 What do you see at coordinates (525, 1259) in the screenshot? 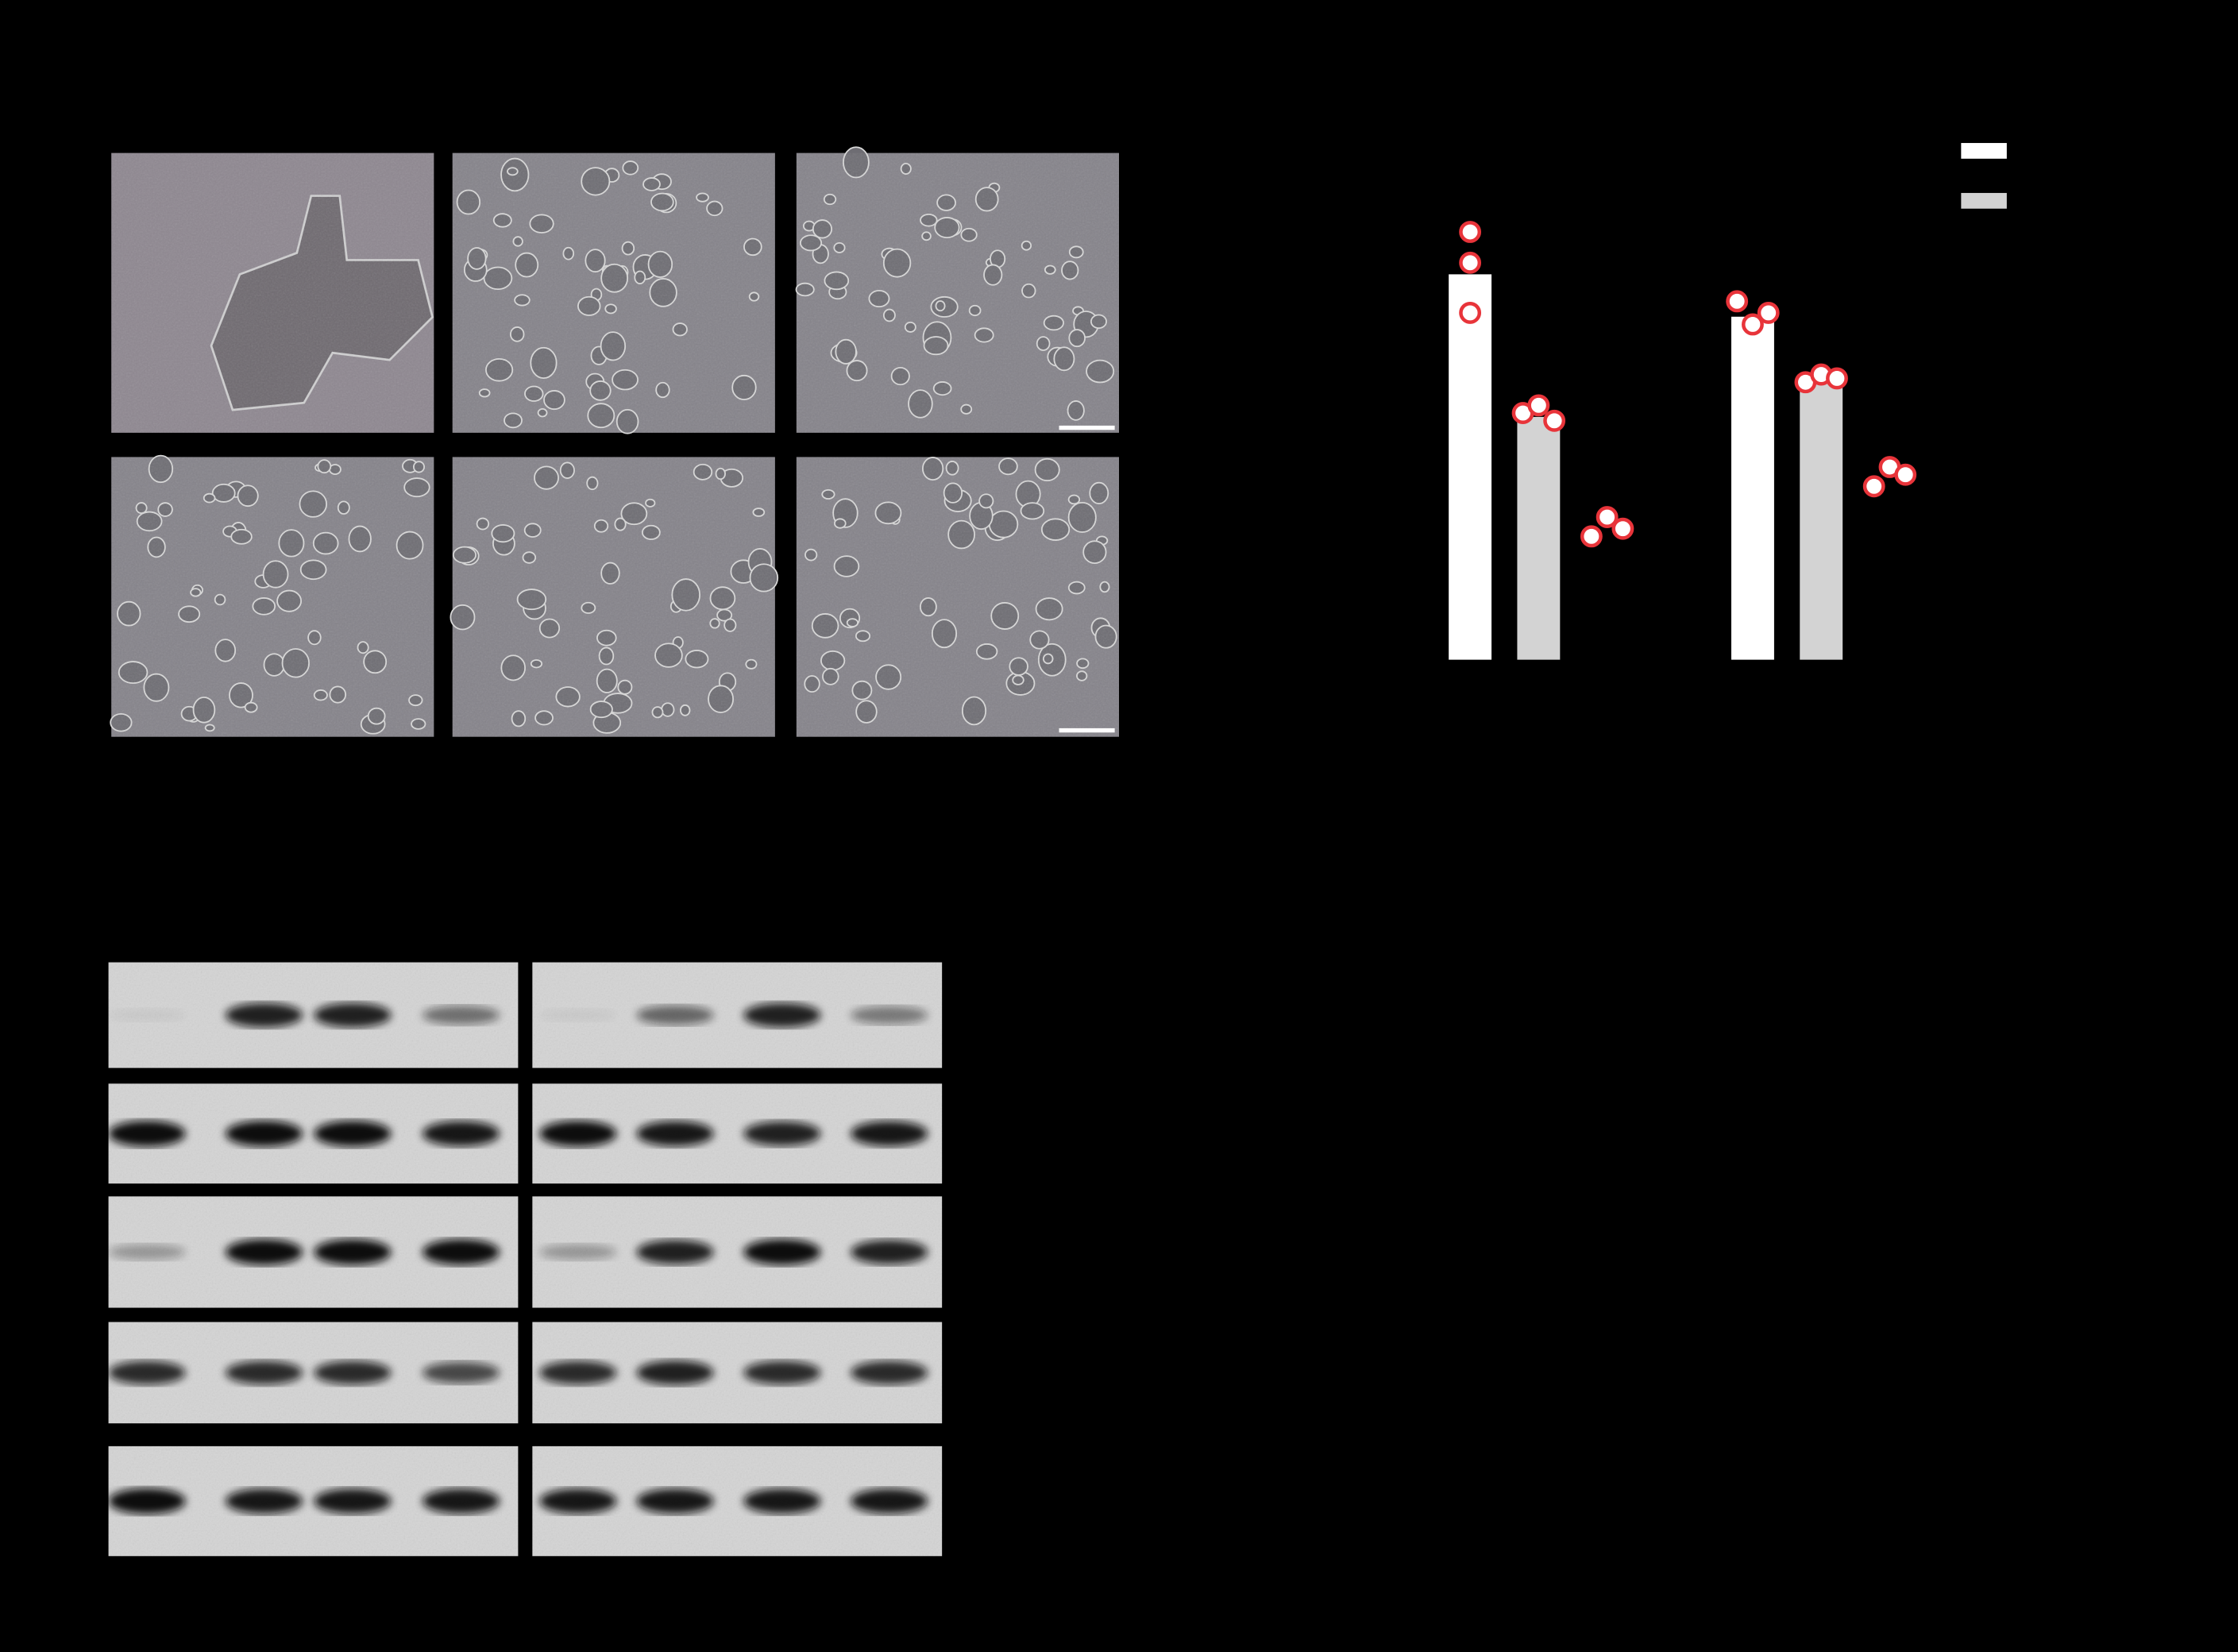
I see `western-blots` at bounding box center [525, 1259].